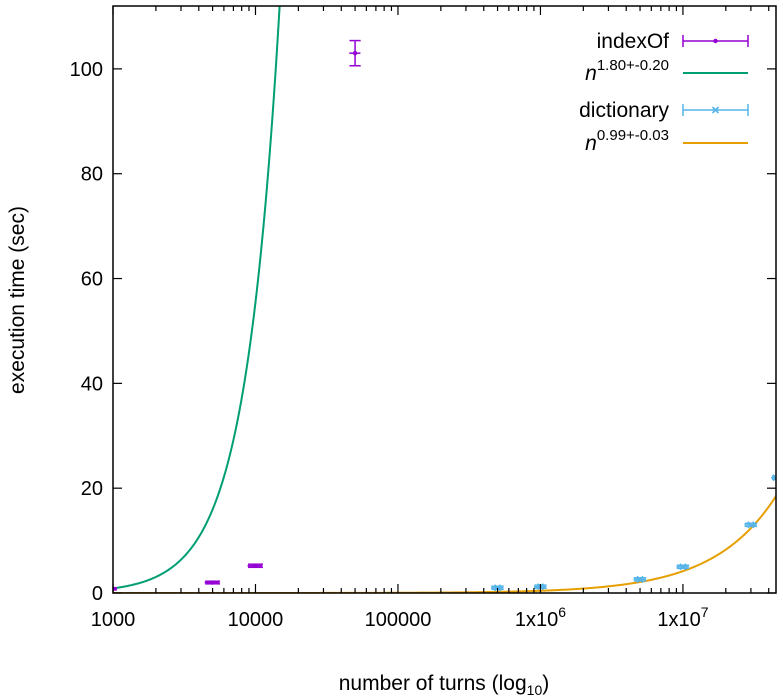 The image size is (783, 699). Describe the element at coordinates (673, 41) in the screenshot. I see `legend-entry: indexOf` at that location.